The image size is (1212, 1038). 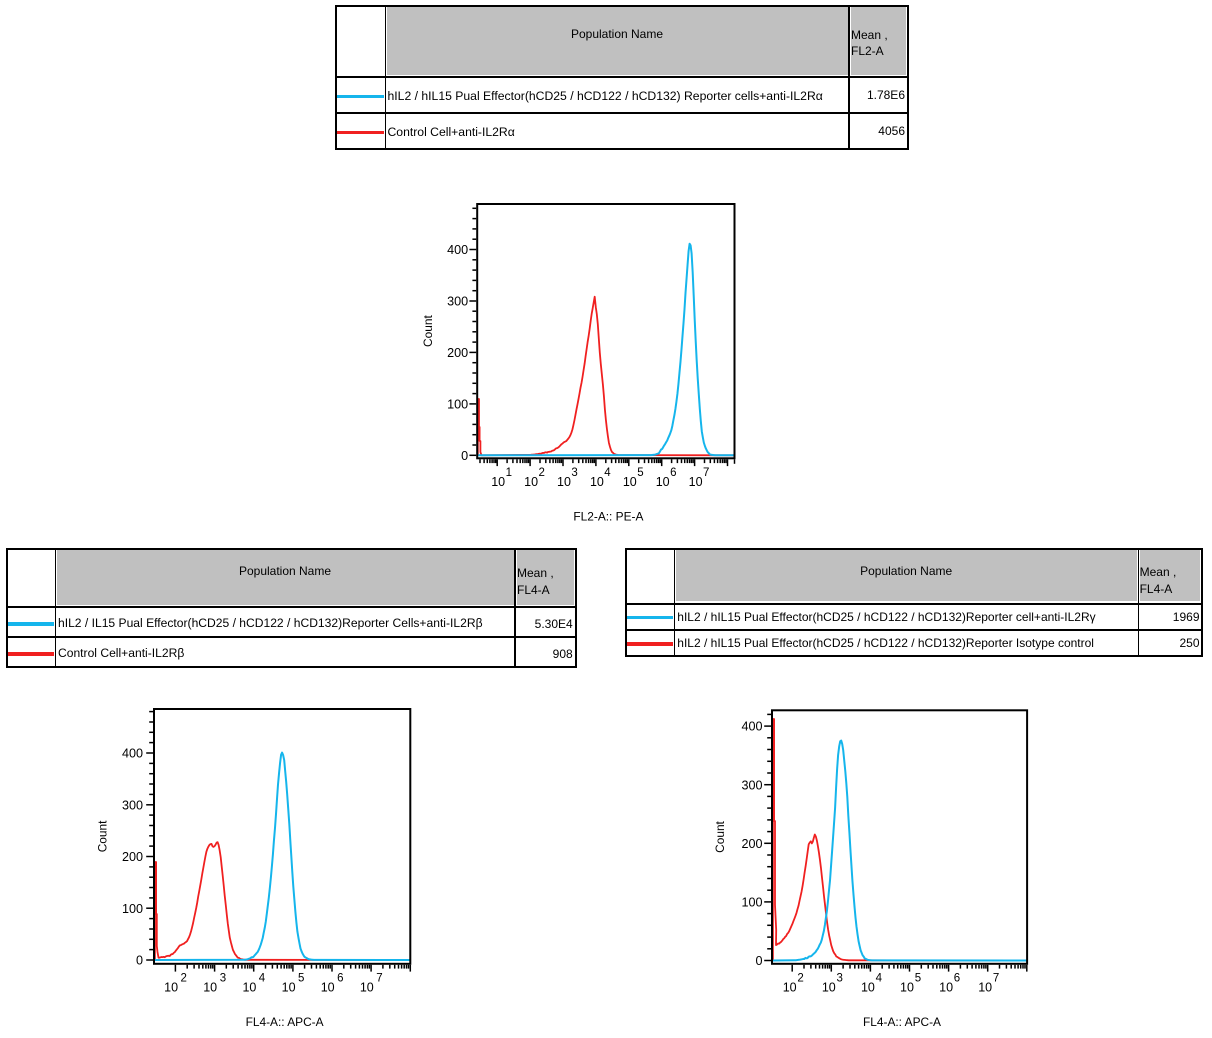 What do you see at coordinates (509, 473) in the screenshot?
I see `svg-text: 1` at bounding box center [509, 473].